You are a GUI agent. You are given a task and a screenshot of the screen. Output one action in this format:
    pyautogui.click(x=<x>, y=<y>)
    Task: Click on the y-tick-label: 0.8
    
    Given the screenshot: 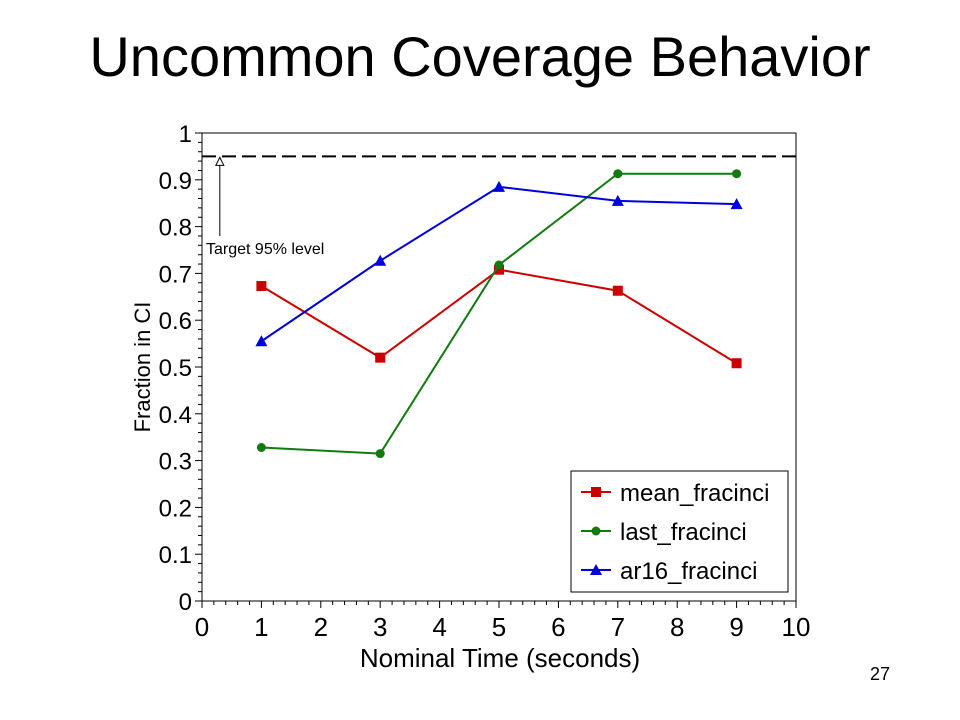 What is the action you would take?
    pyautogui.click(x=175, y=228)
    